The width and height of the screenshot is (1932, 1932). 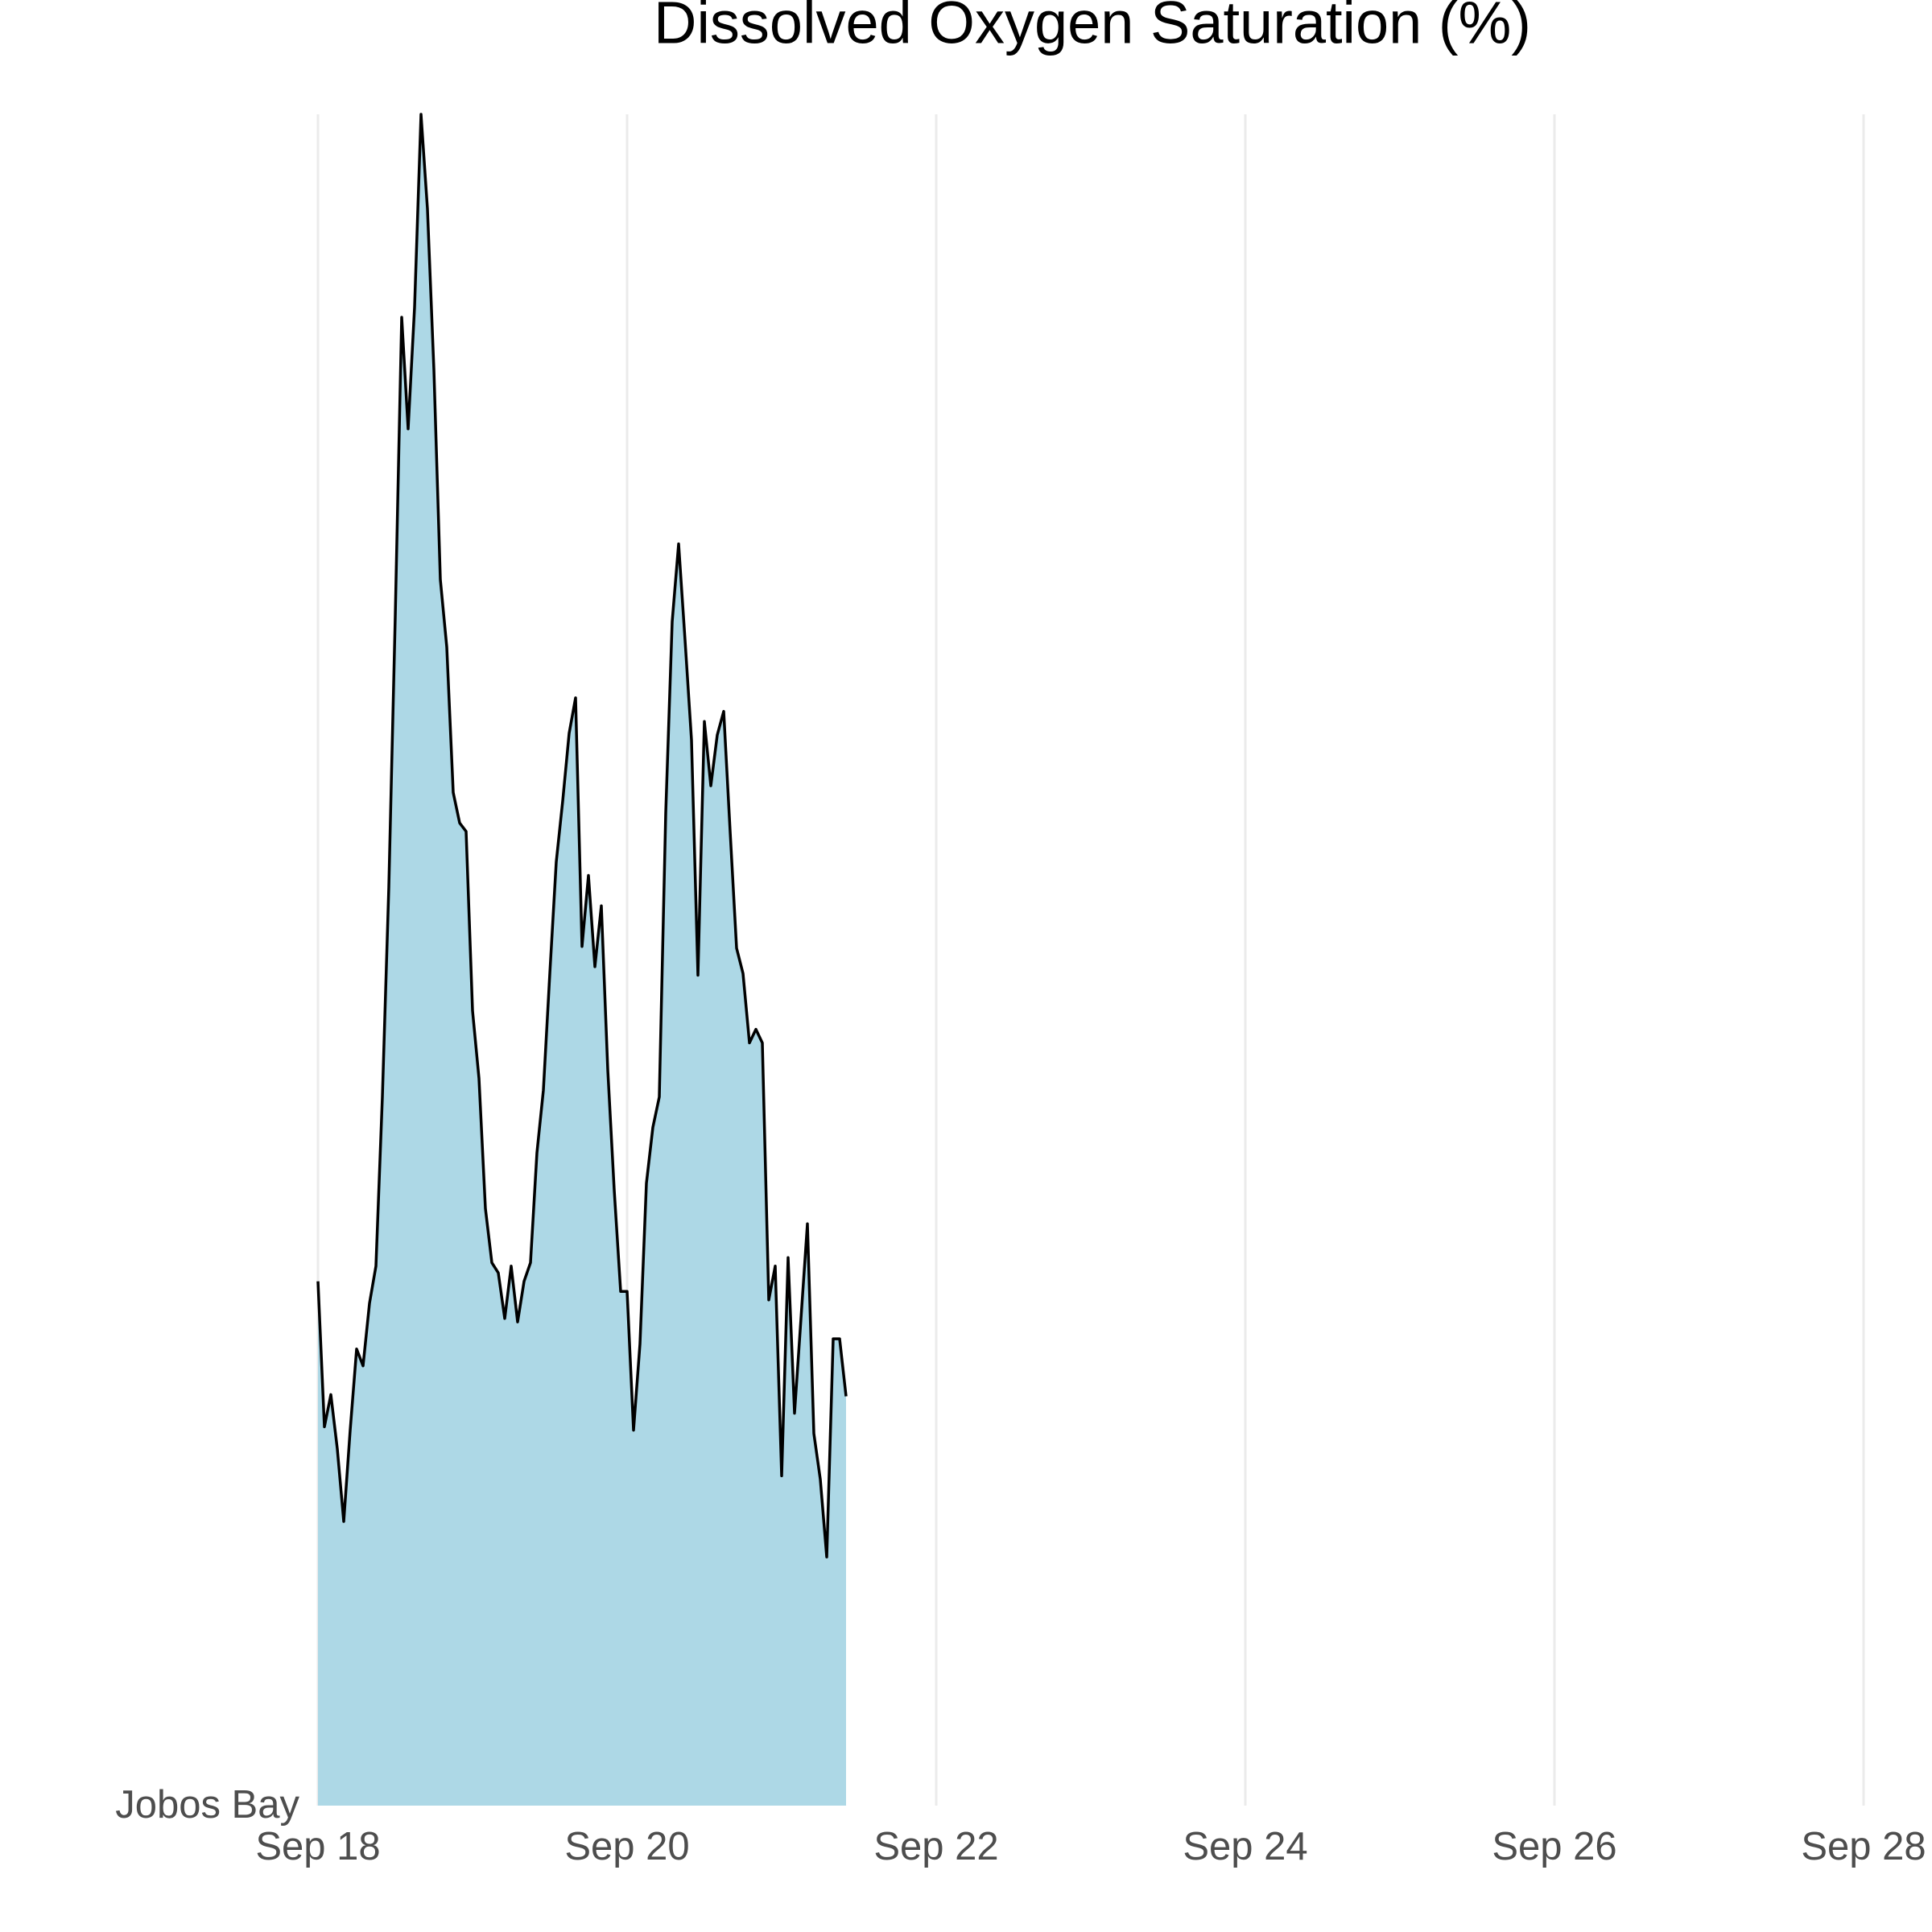 I want to click on chart-title: Dissolved Oxygen Saturation (%), so click(x=1092, y=28).